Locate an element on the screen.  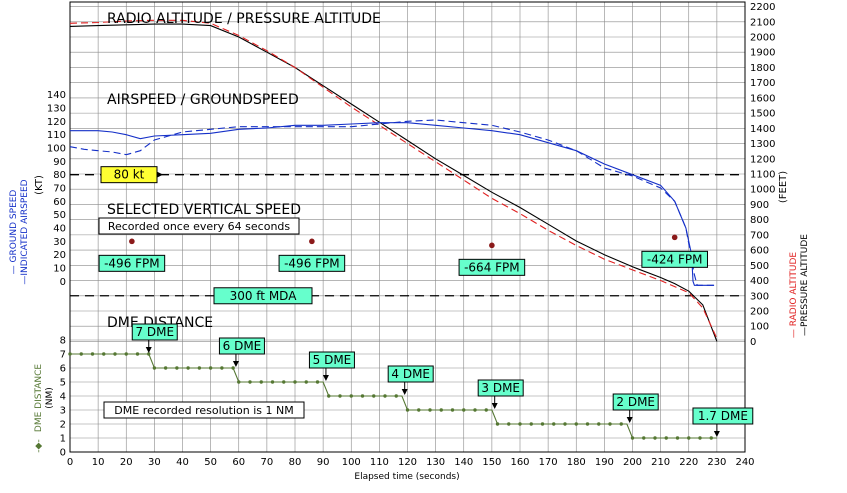
altitude-section-title: RADIO ALTITUDE / PRESSURE ALTITUDE is located at coordinates (244, 19).